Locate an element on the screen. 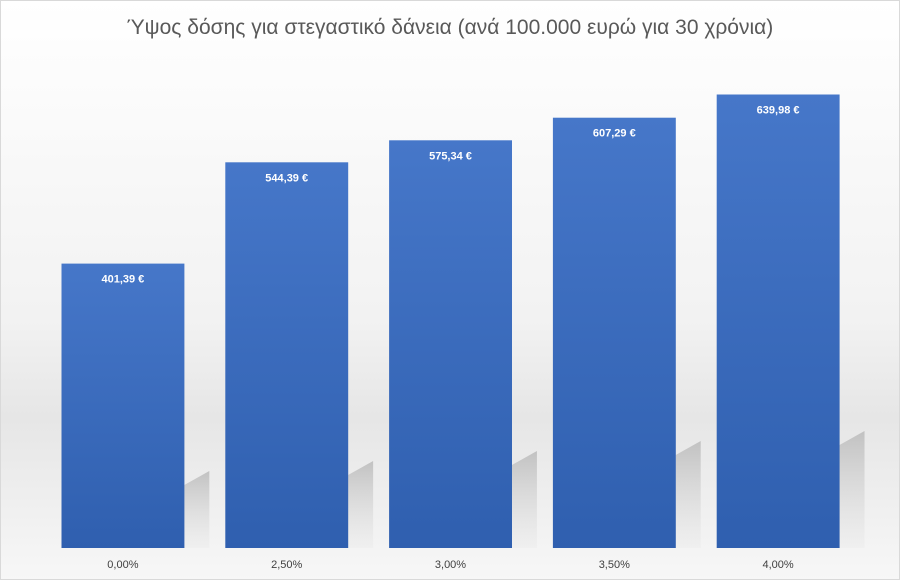 The image size is (900, 580). data-label-300: 575,34 € is located at coordinates (450, 156).